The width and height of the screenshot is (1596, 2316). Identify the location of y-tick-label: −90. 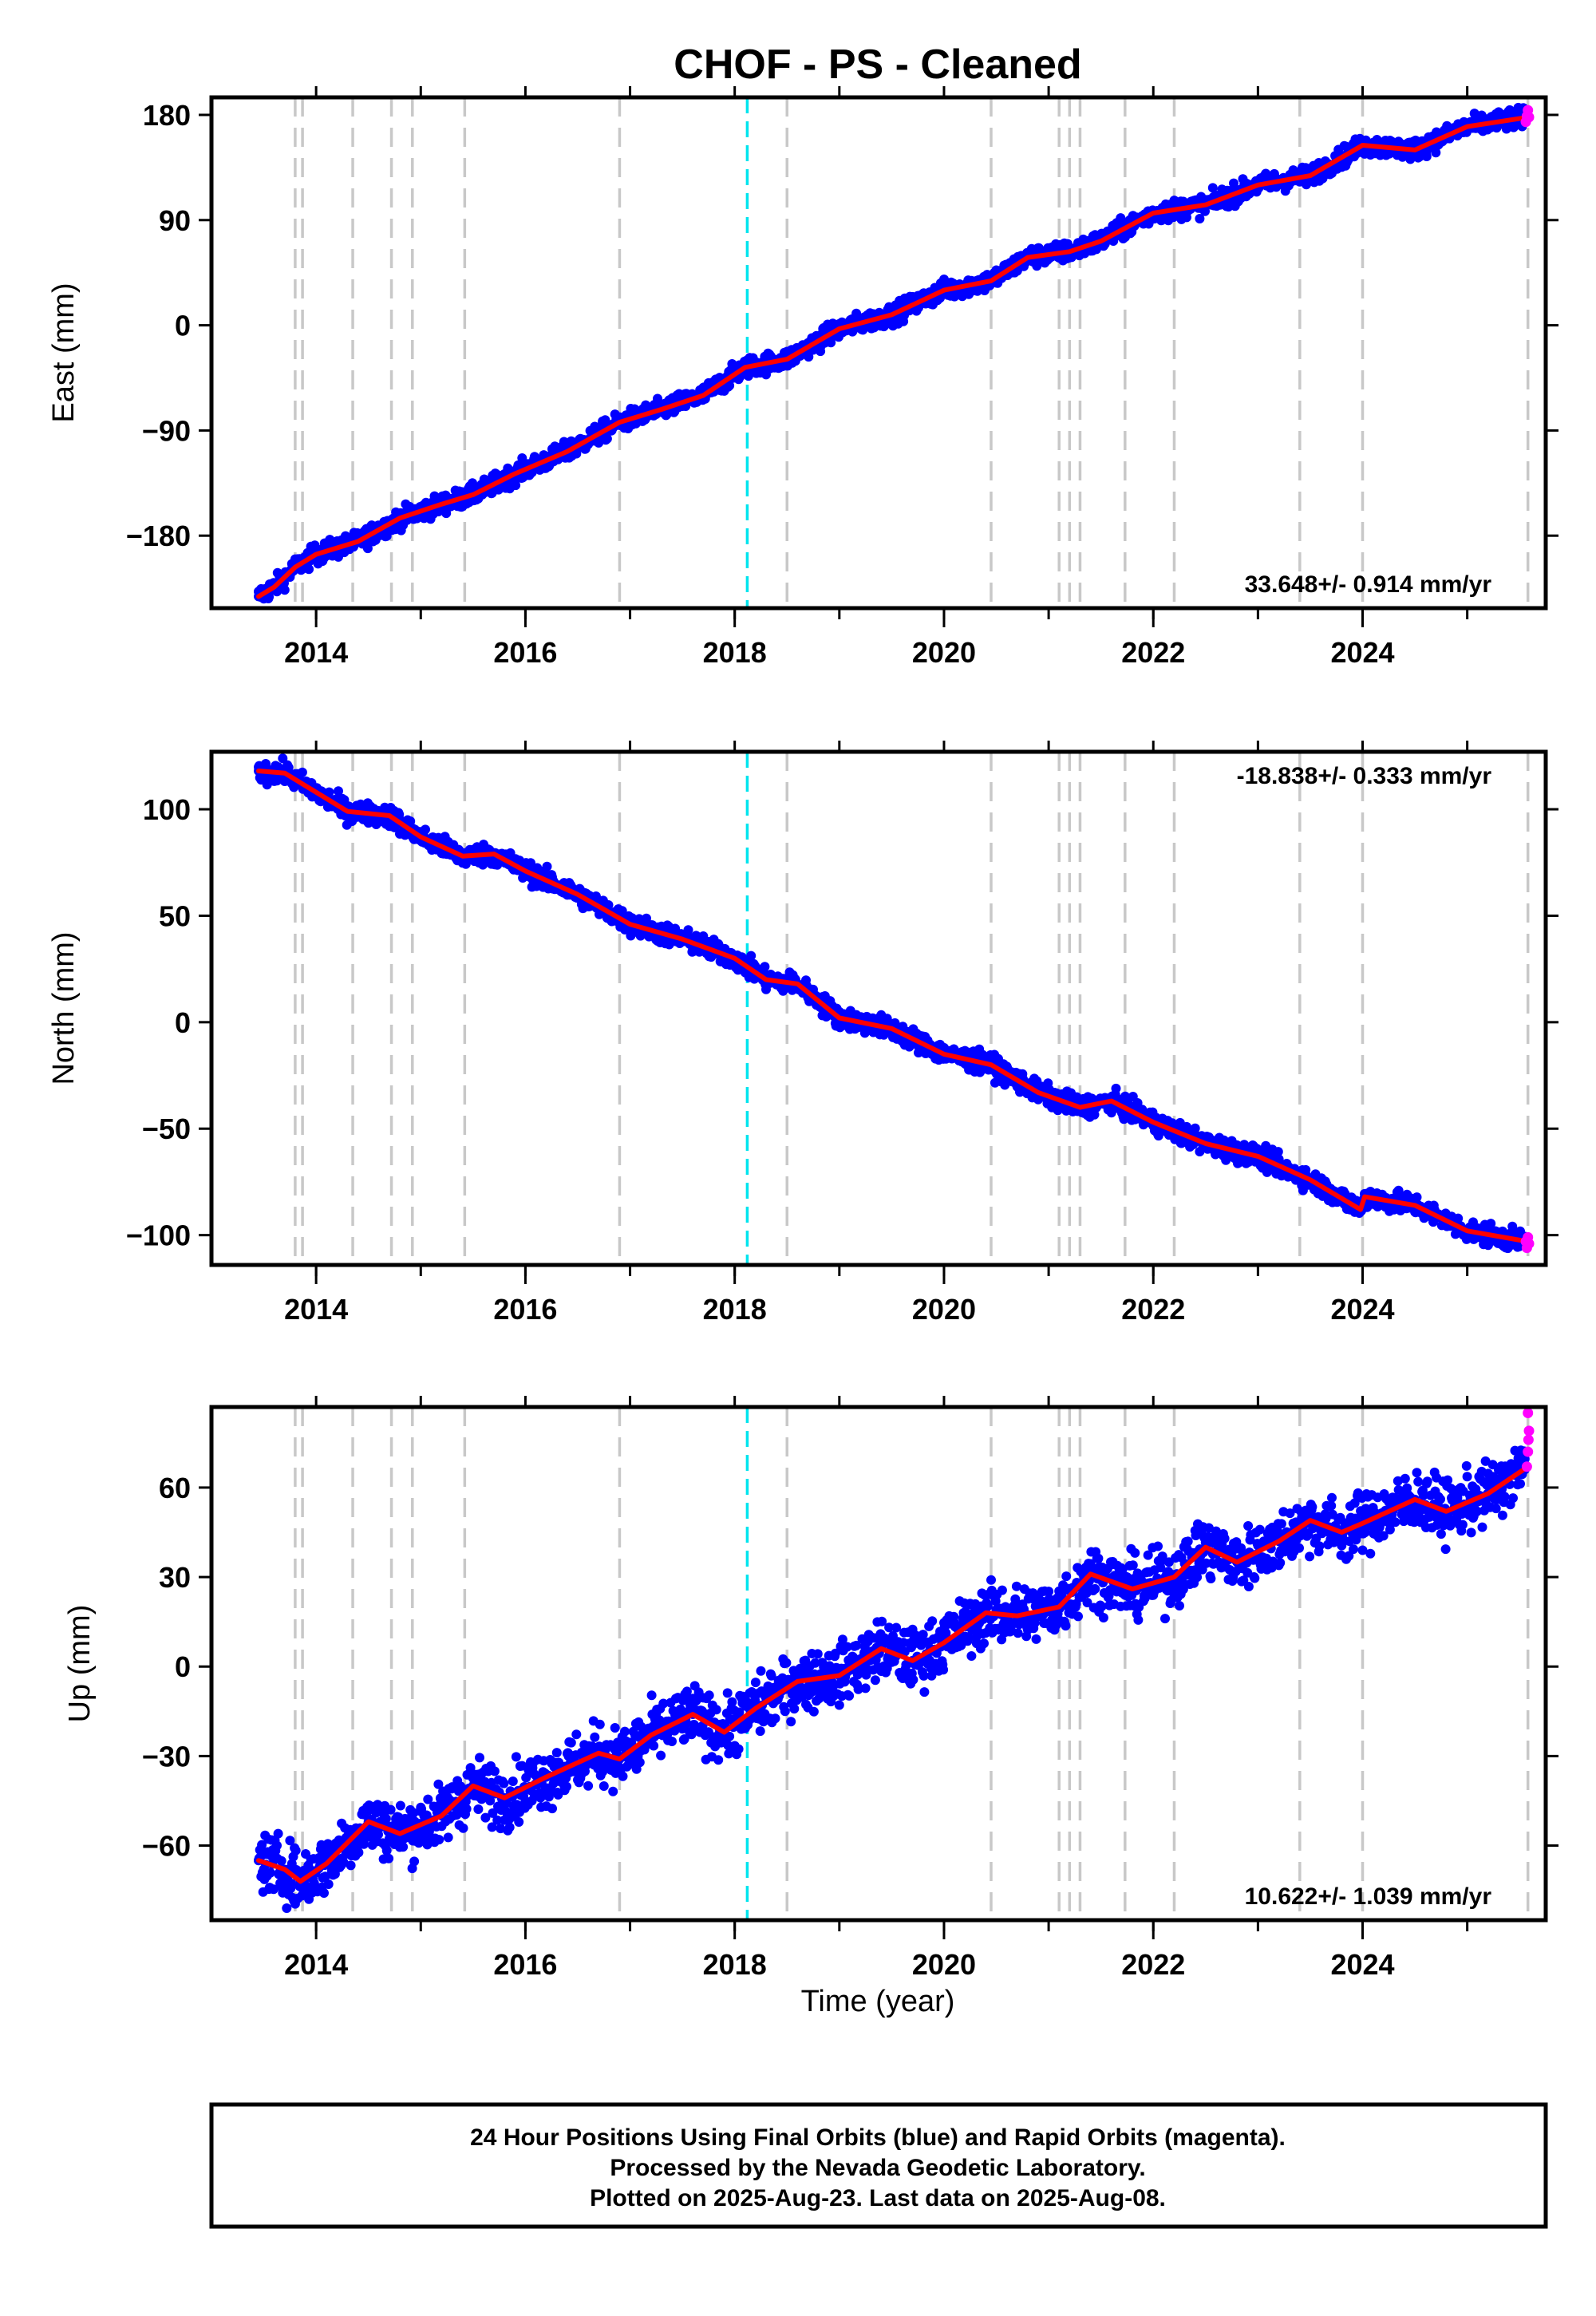
(166, 430).